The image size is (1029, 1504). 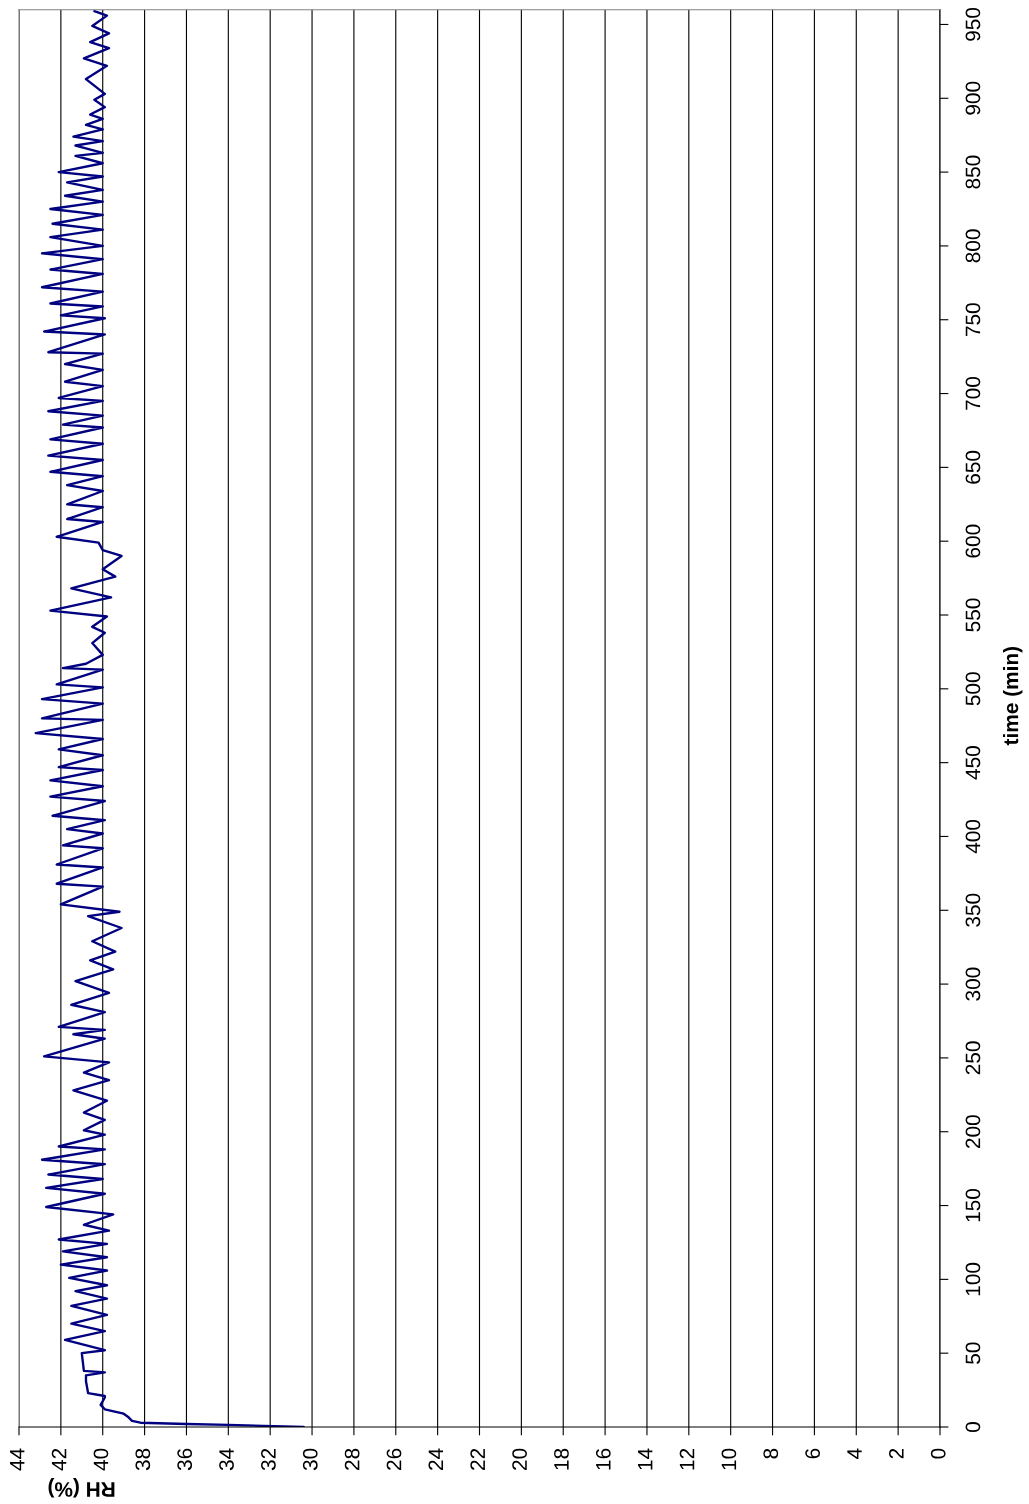 I want to click on x-tick-label: 40, so click(x=101, y=1459).